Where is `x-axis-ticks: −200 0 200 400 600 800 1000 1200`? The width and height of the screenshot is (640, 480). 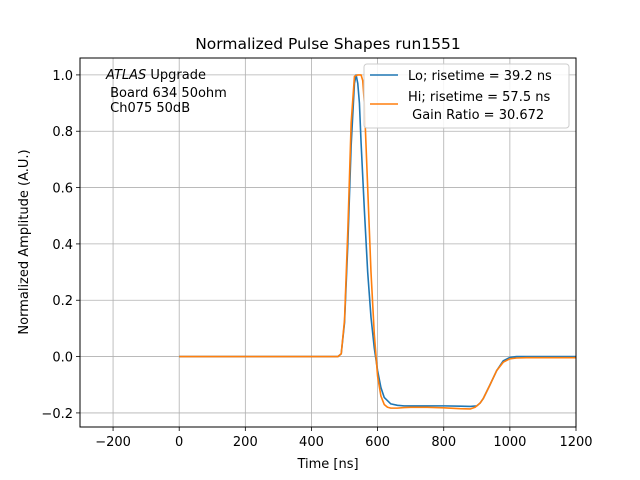
x-axis-ticks: −200 0 200 400 600 800 1000 1200 is located at coordinates (344, 438).